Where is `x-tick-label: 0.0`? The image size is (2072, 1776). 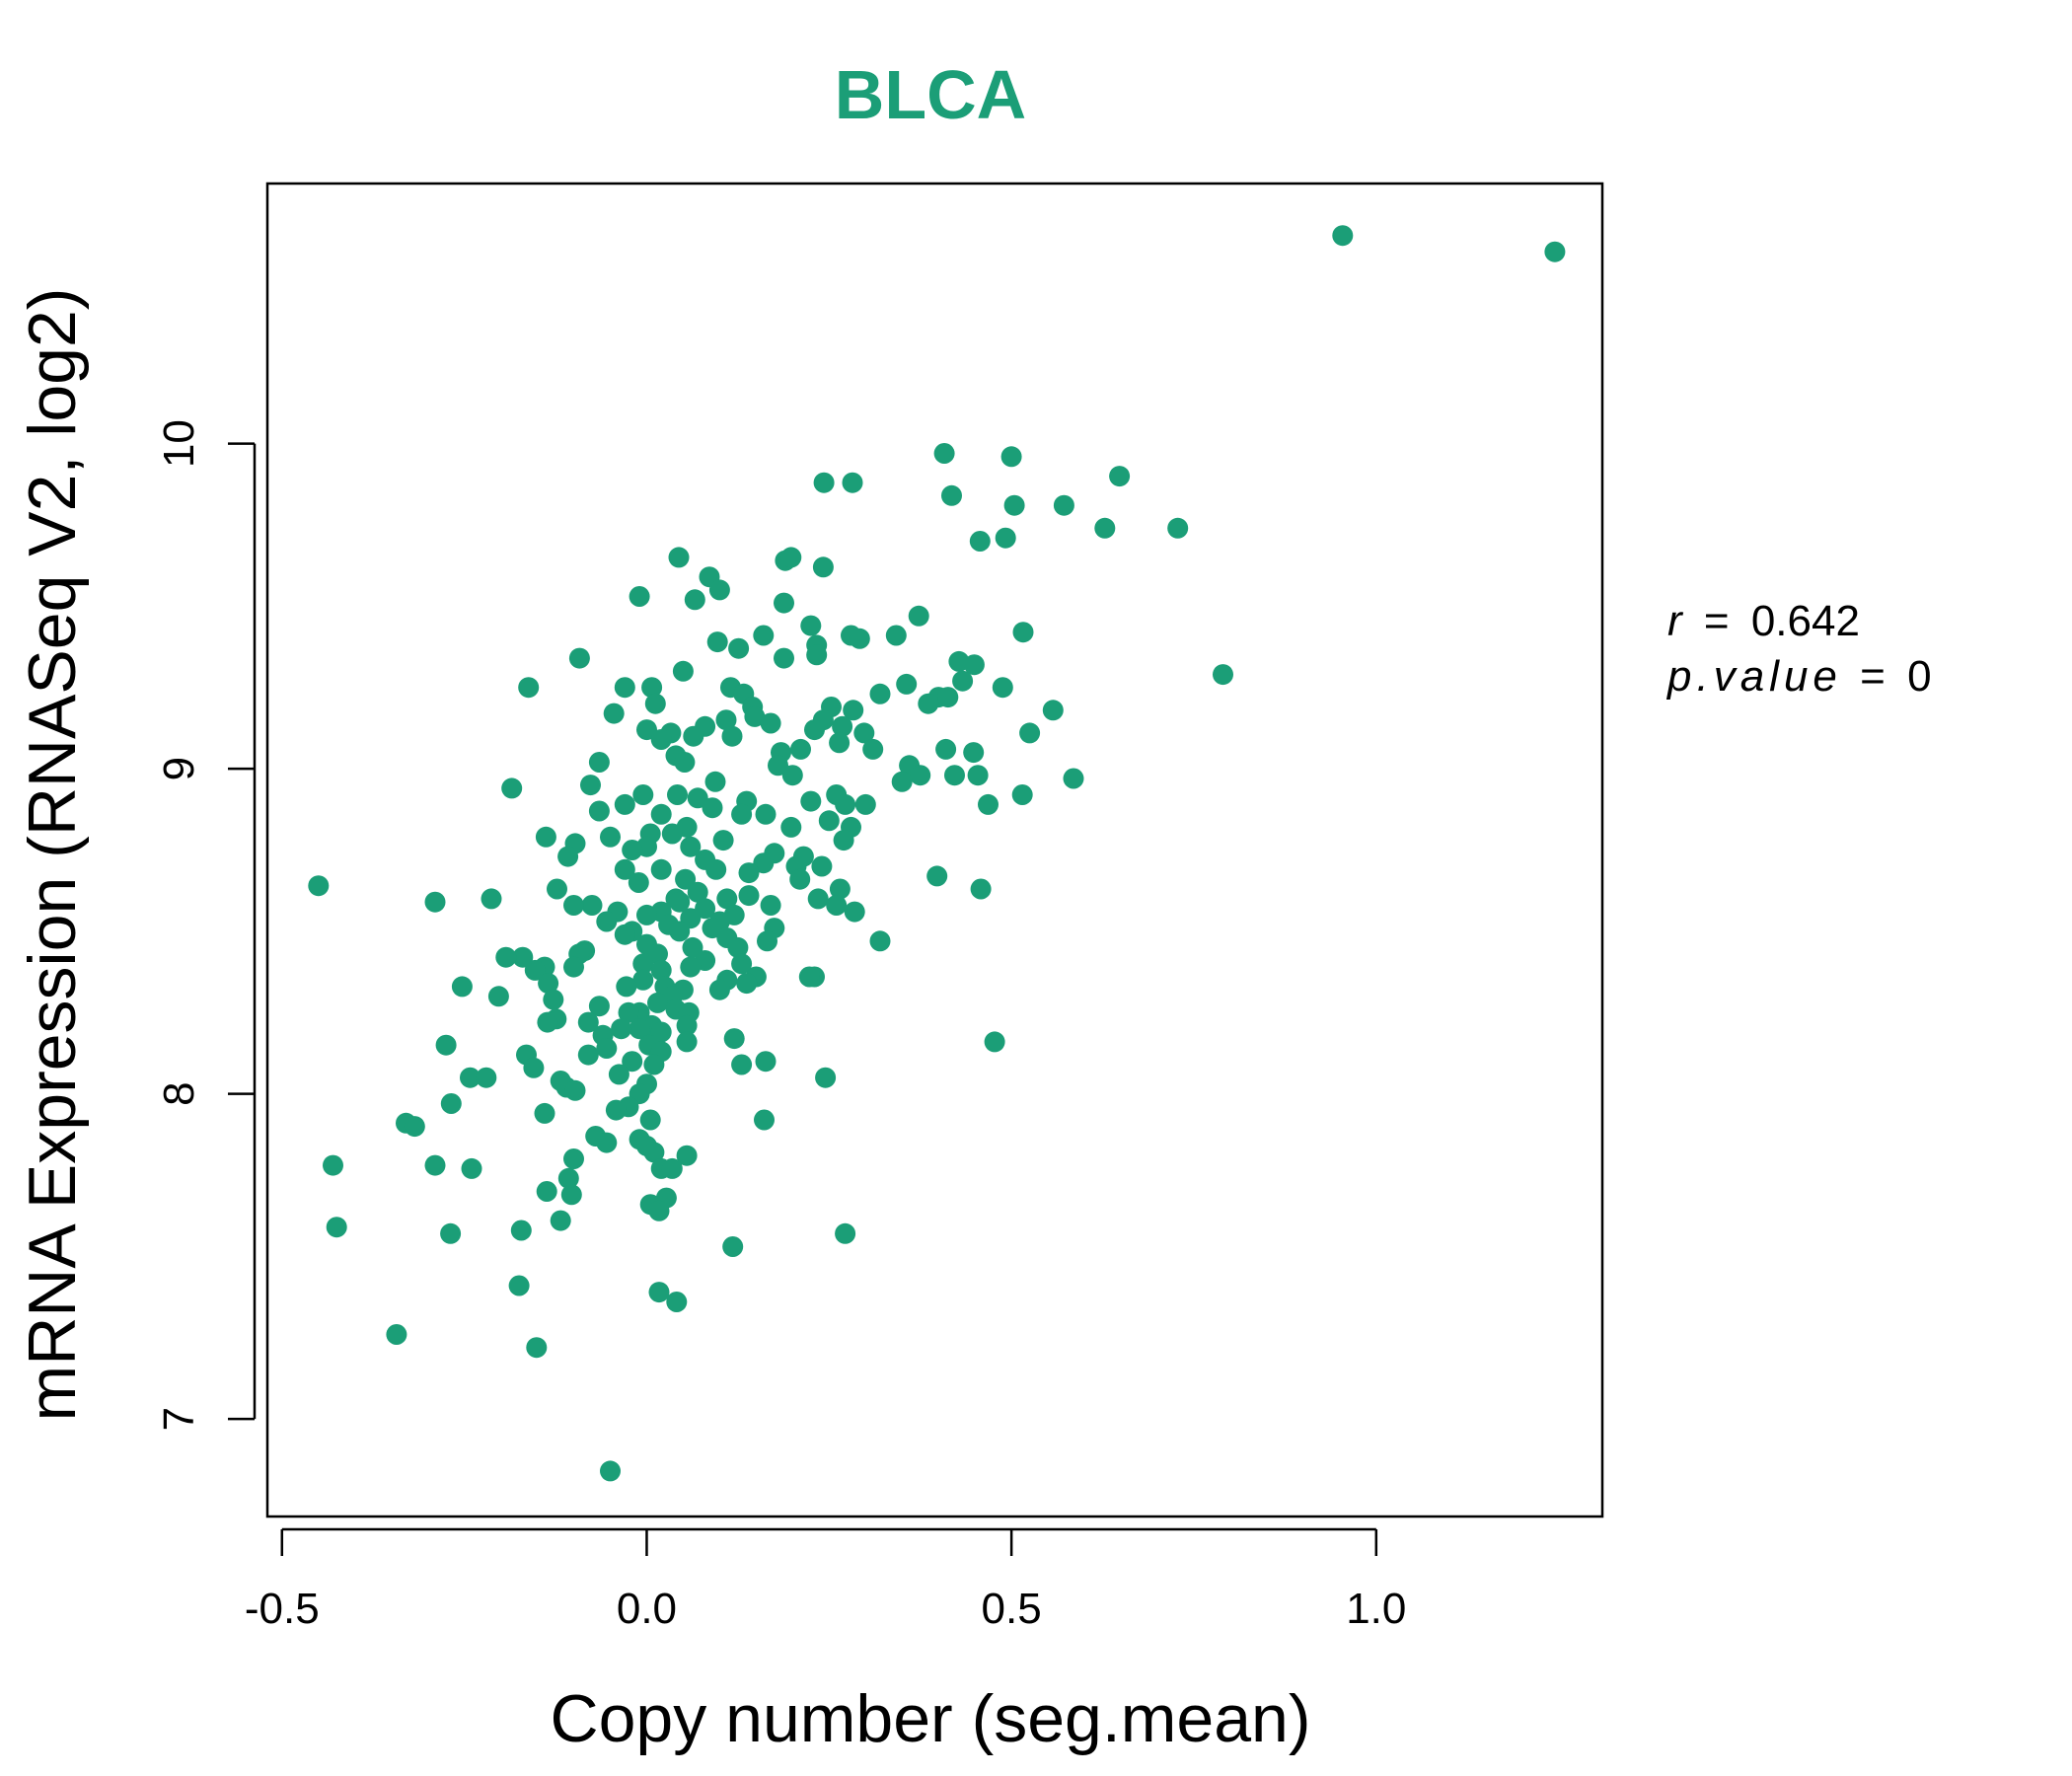 x-tick-label: 0.0 is located at coordinates (647, 1609).